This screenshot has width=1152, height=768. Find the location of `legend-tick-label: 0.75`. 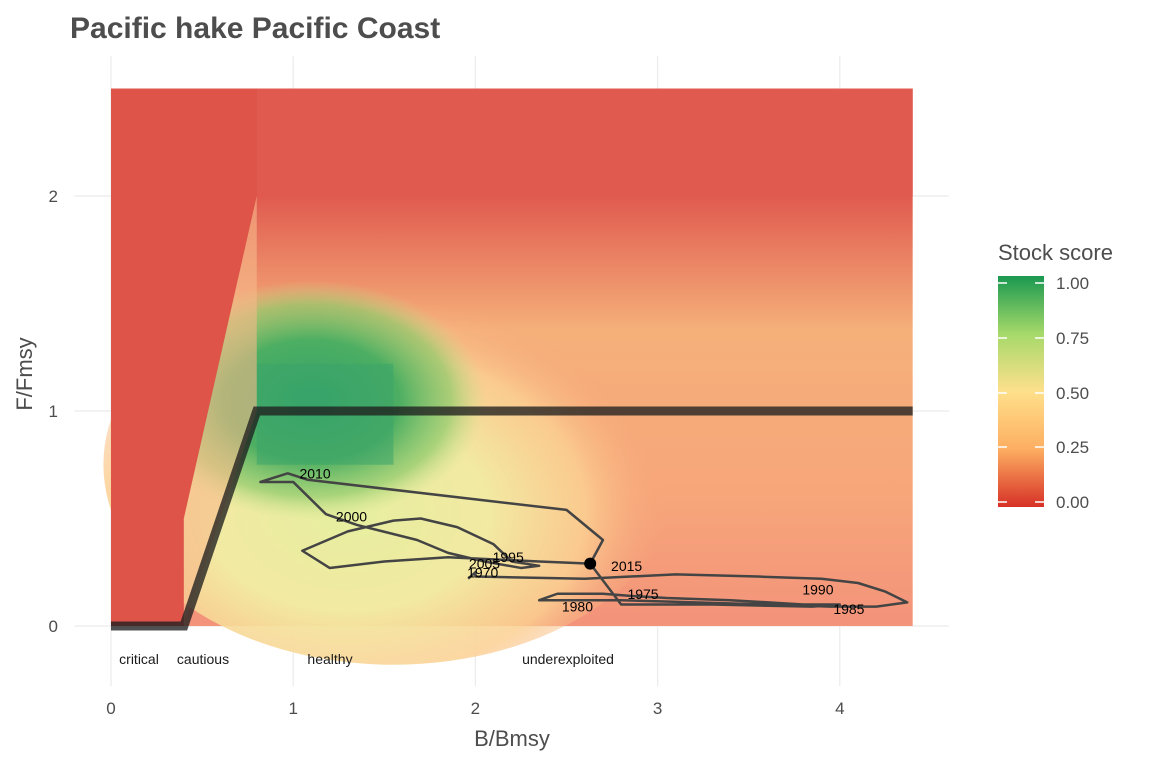

legend-tick-label: 0.75 is located at coordinates (1072, 338).